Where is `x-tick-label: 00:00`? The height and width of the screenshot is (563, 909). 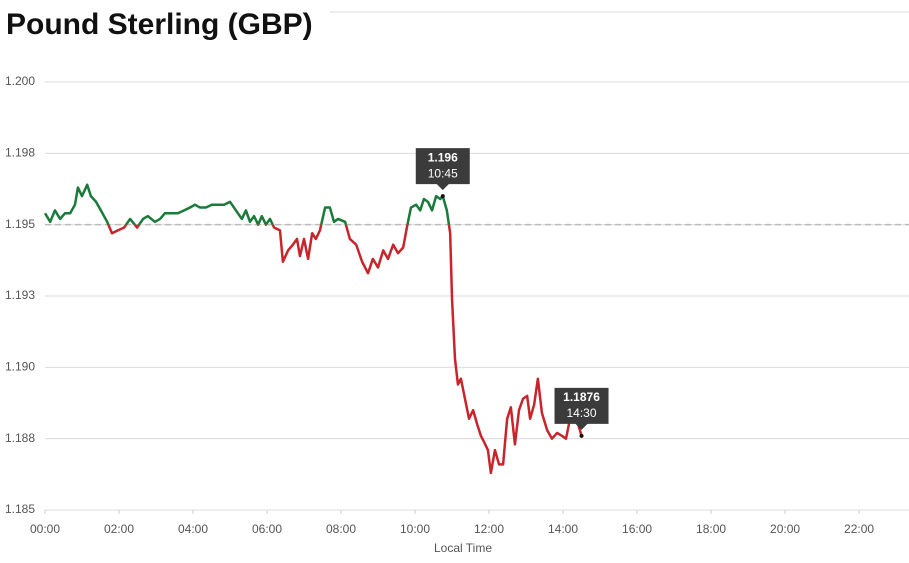 x-tick-label: 00:00 is located at coordinates (45, 529).